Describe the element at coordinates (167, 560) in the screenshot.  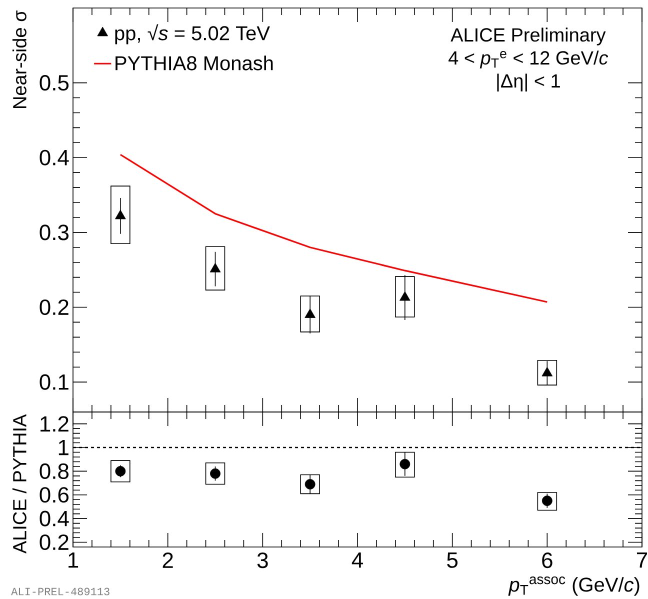
I see `x-tick-label: 2` at that location.